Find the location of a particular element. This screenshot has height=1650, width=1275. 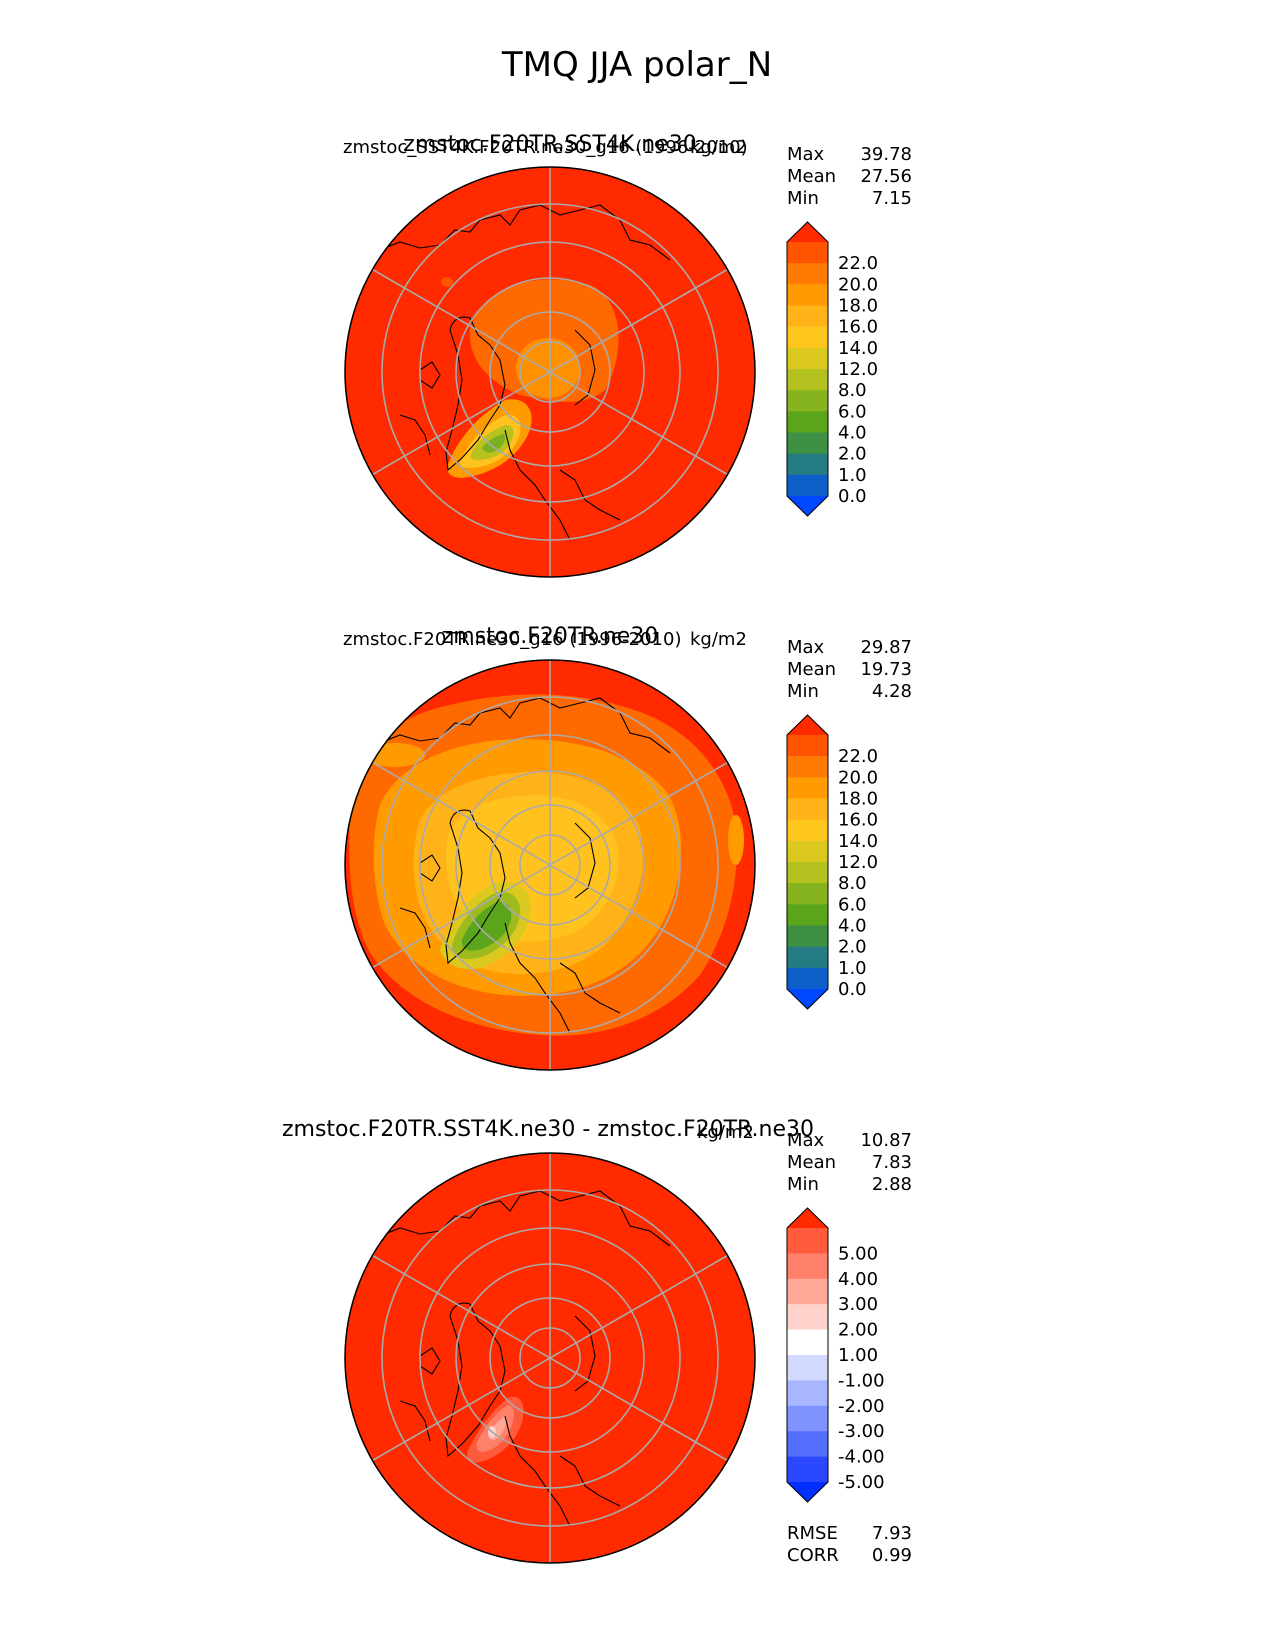

panel-2-stat-value: 4.28 is located at coordinates (892, 691).